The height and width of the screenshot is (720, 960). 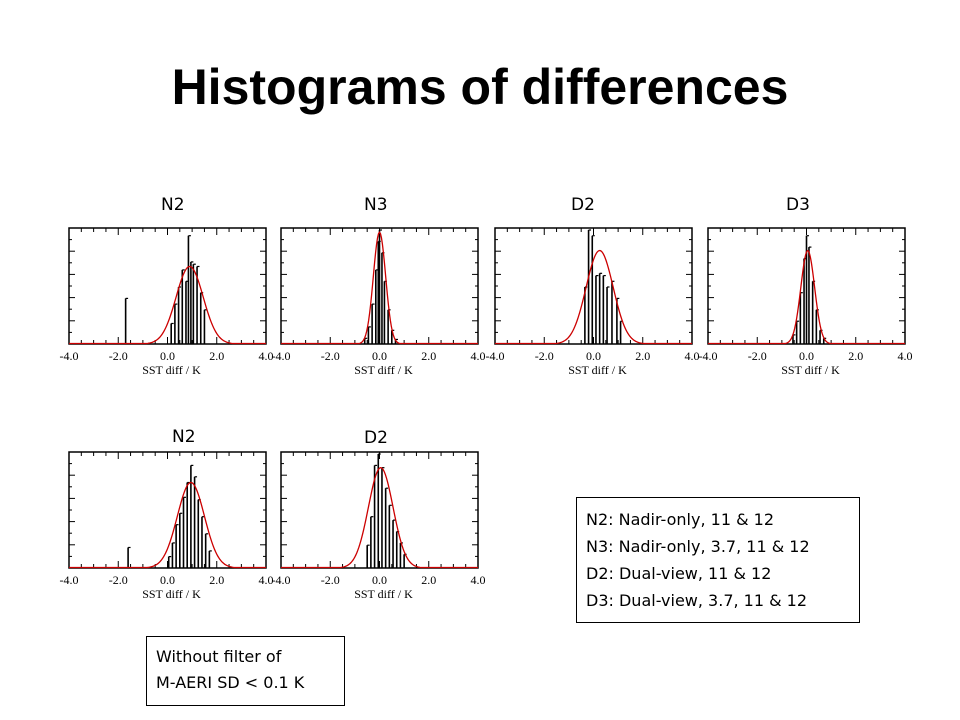 What do you see at coordinates (219, 656) in the screenshot?
I see `note-line-1: Without filter of` at bounding box center [219, 656].